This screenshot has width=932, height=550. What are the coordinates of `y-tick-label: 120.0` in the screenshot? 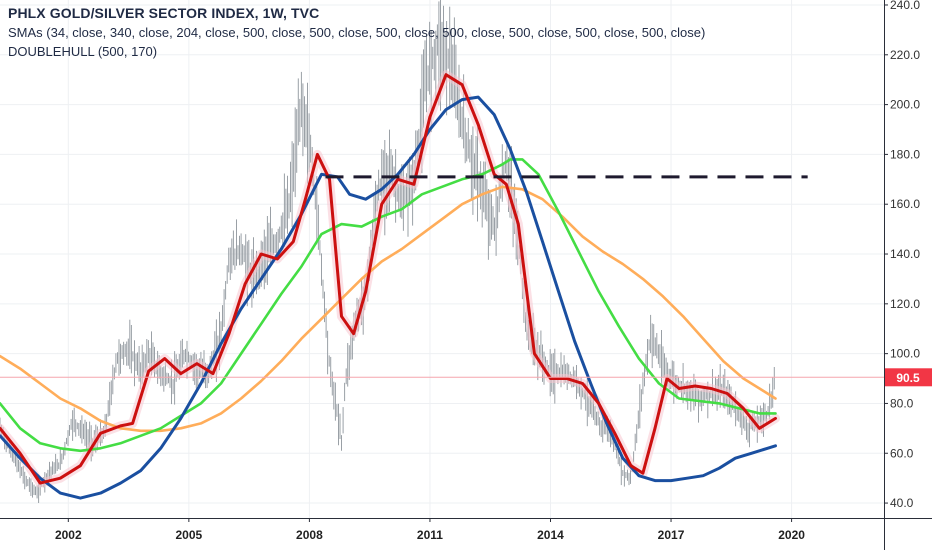 It's located at (905, 304).